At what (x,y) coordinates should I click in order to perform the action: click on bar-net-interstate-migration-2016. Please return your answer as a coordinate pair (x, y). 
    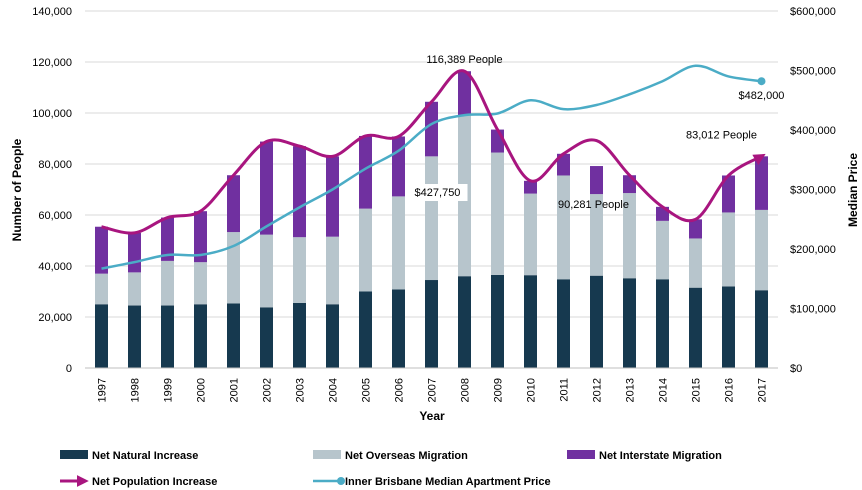
    Looking at the image, I should click on (728, 194).